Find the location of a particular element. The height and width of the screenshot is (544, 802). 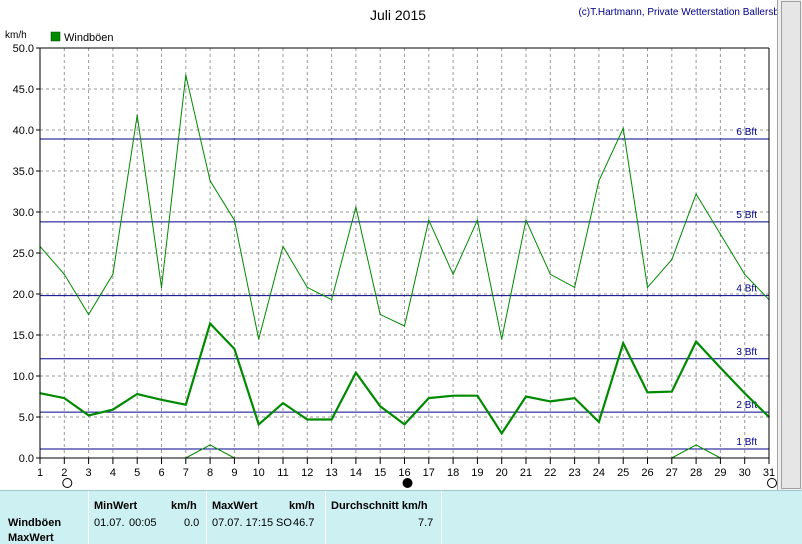

right-scrollbar is located at coordinates (789, 245).